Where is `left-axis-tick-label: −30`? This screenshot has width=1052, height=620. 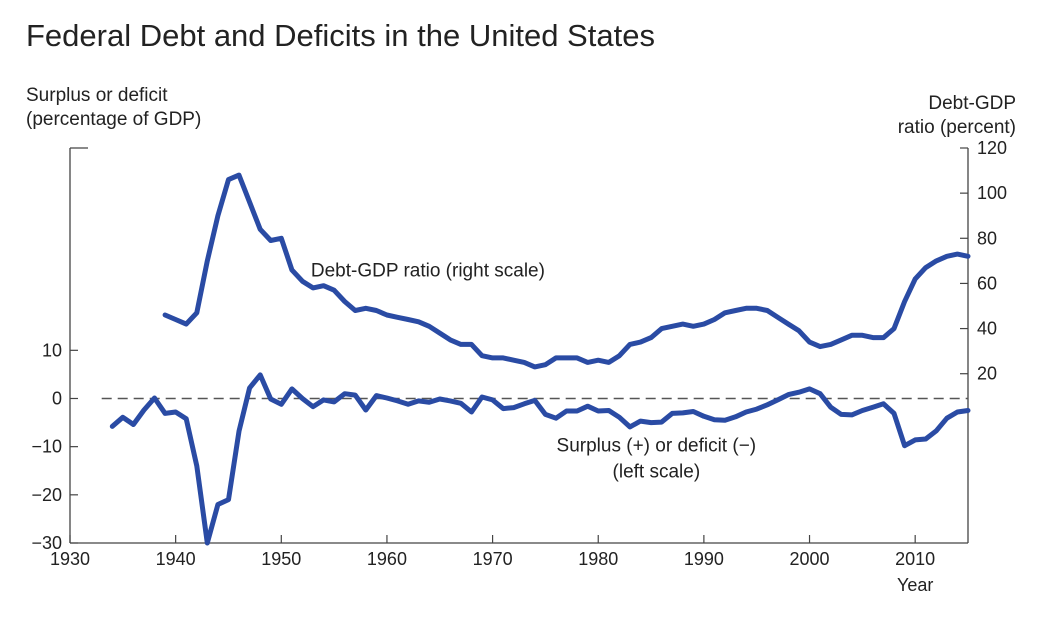
left-axis-tick-label: −30 is located at coordinates (46, 543).